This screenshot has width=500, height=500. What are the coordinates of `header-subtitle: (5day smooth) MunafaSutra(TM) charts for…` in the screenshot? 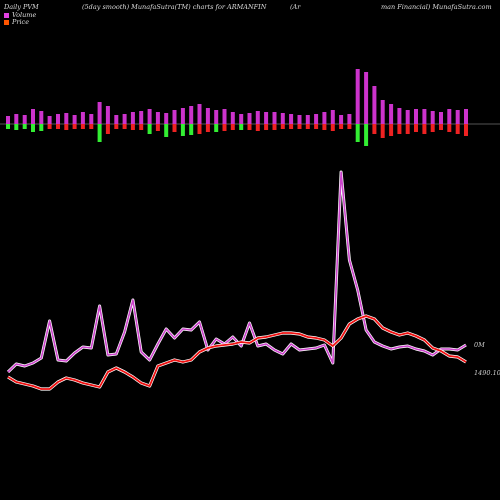 It's located at (174, 7).